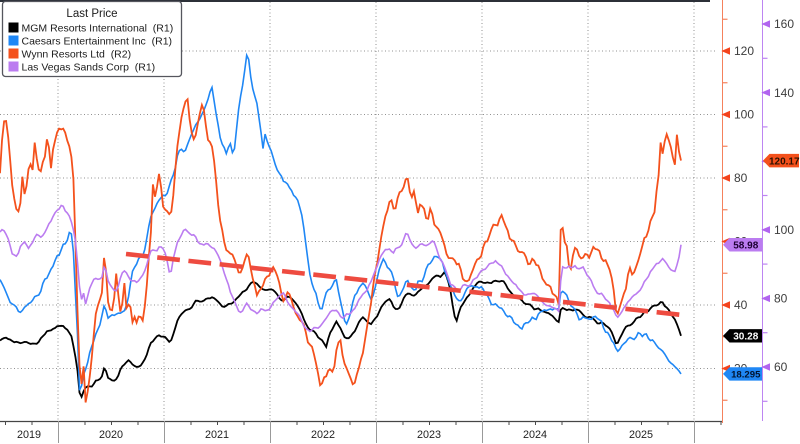 The image size is (800, 444). Describe the element at coordinates (744, 51) in the screenshot. I see `svg-text: 120` at that location.